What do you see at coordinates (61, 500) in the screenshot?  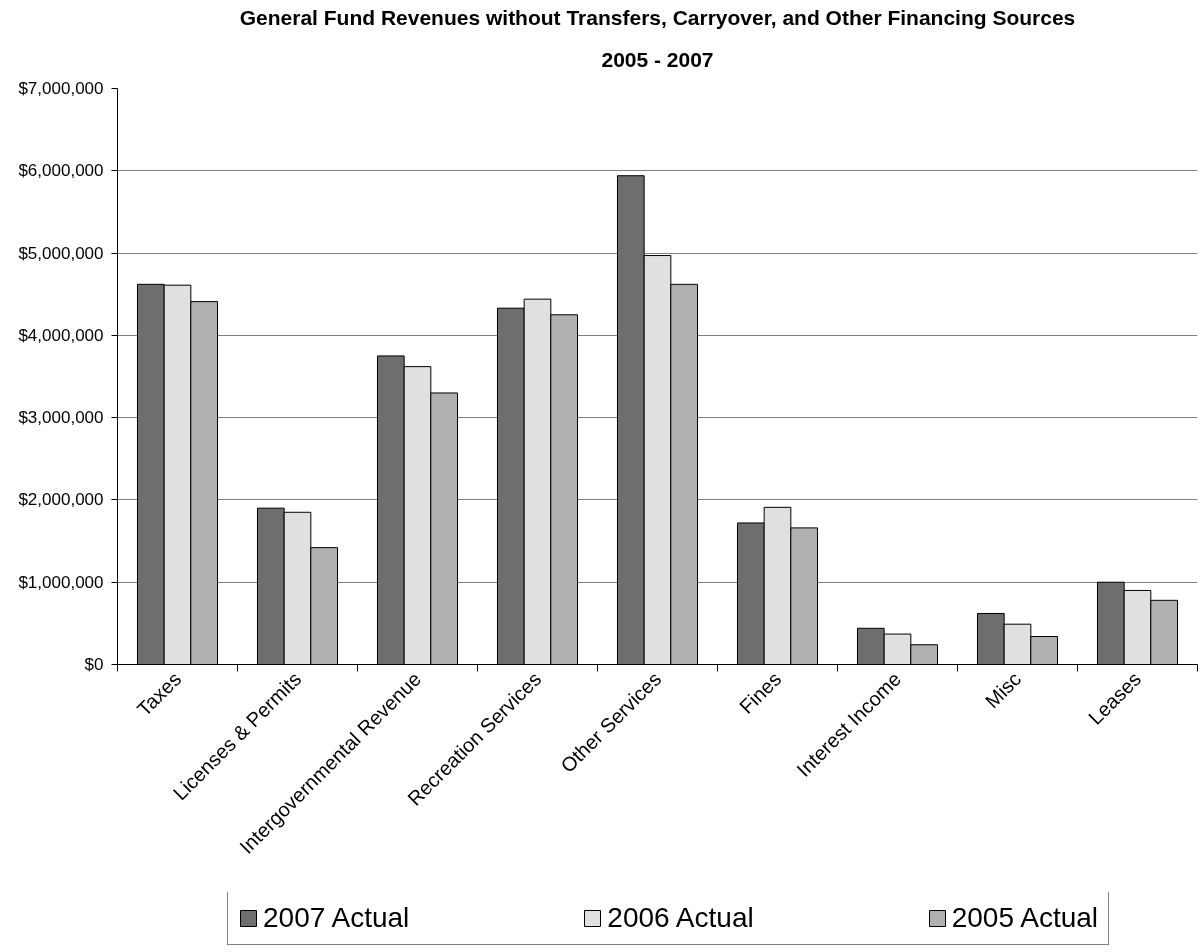 I see `y-tick-label: $2,000,000` at bounding box center [61, 500].